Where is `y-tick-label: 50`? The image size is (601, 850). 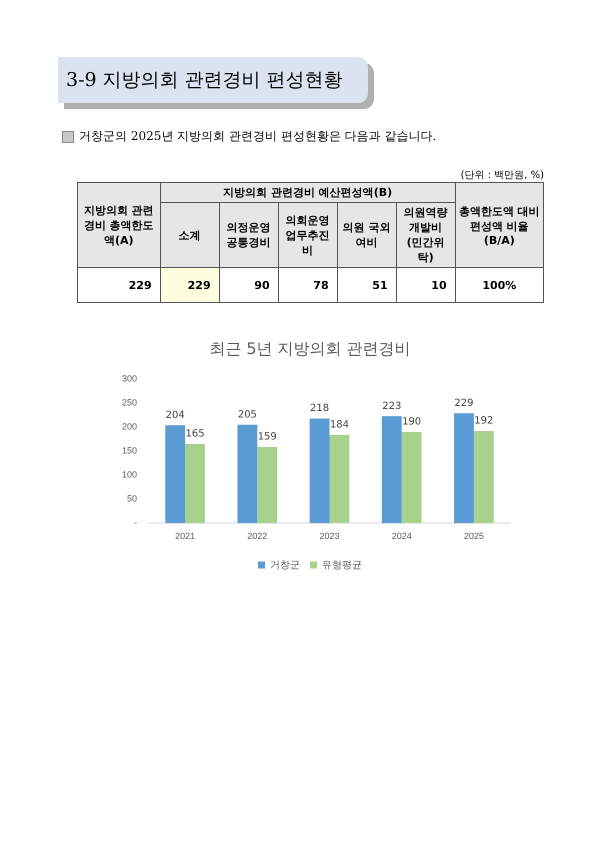
y-tick-label: 50 is located at coordinates (132, 499).